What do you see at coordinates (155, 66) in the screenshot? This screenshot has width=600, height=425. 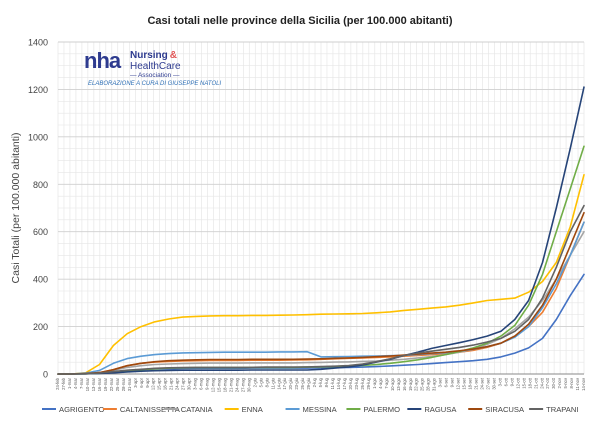 I see `logo-line-2: HealthCare` at bounding box center [155, 66].